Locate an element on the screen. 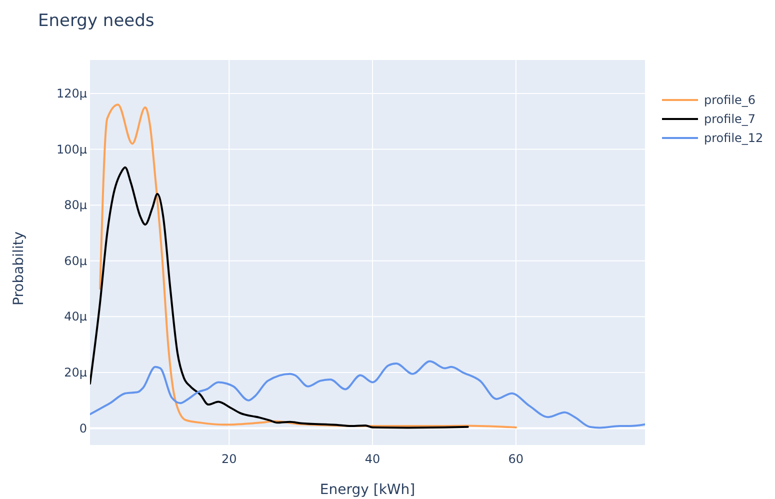 The height and width of the screenshot is (499, 775). y-tick-label: 60μ is located at coordinates (76, 261).